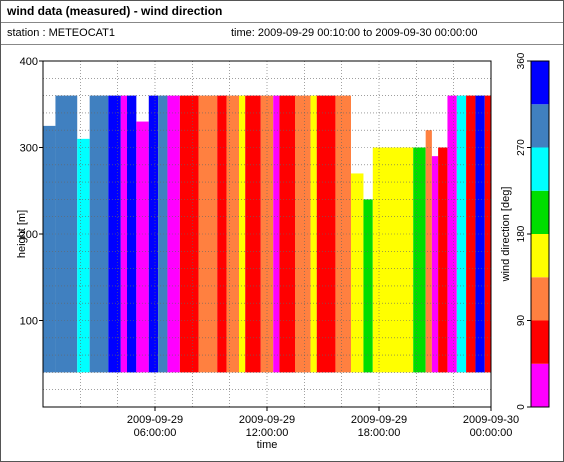  Describe the element at coordinates (521, 60) in the screenshot. I see `colorbar-tick-label: 360` at that location.